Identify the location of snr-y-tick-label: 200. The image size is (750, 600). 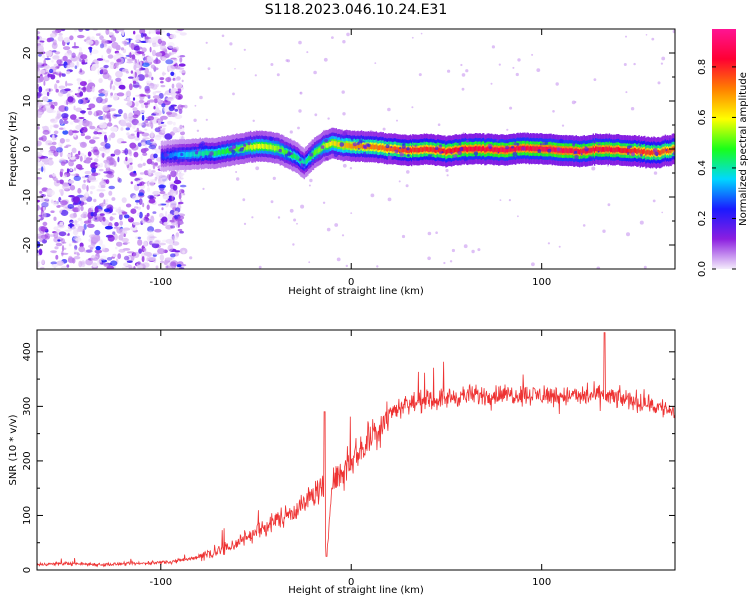
(27, 460).